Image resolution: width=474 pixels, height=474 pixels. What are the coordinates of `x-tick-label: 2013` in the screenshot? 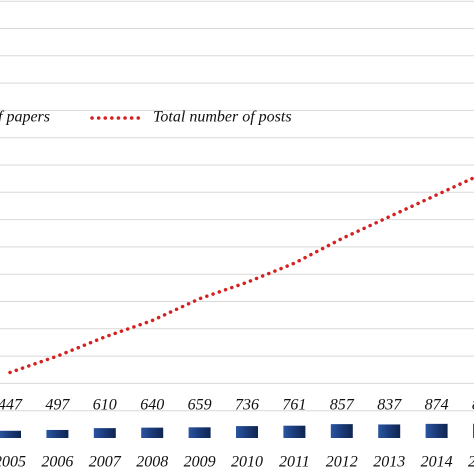 It's located at (389, 462).